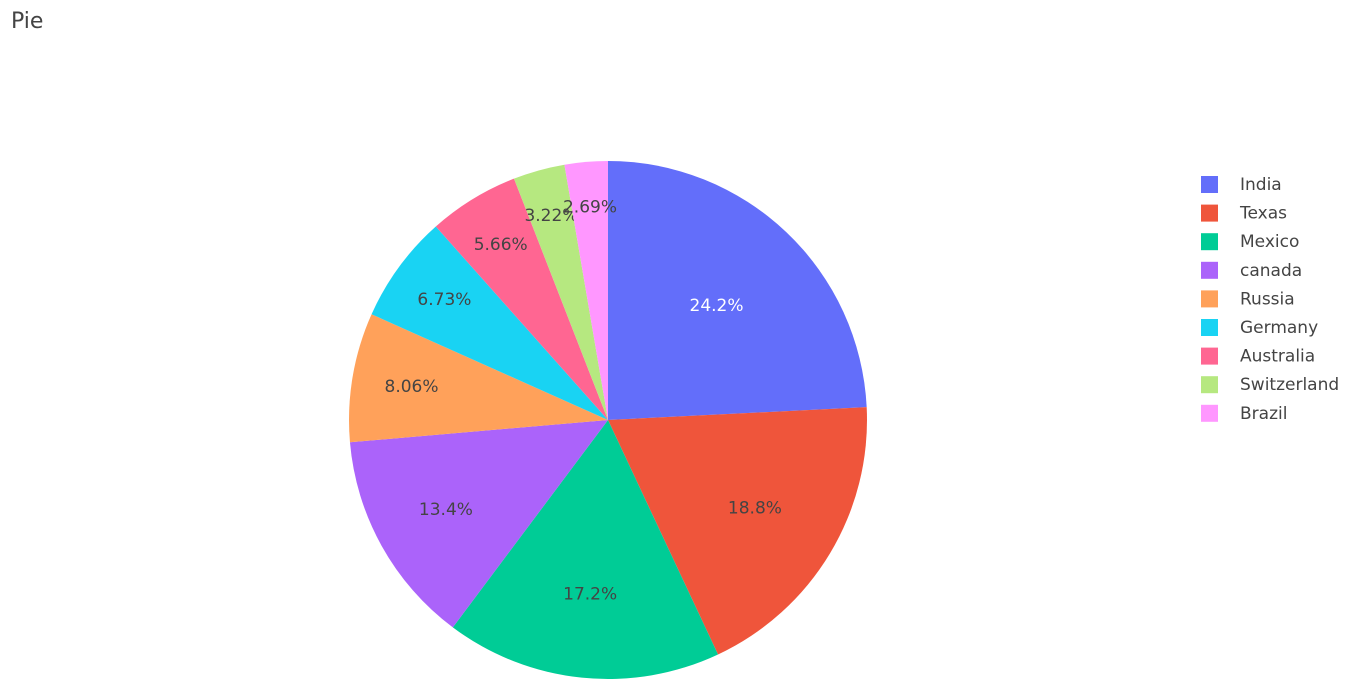  I want to click on slice-label: 13.4%, so click(446, 510).